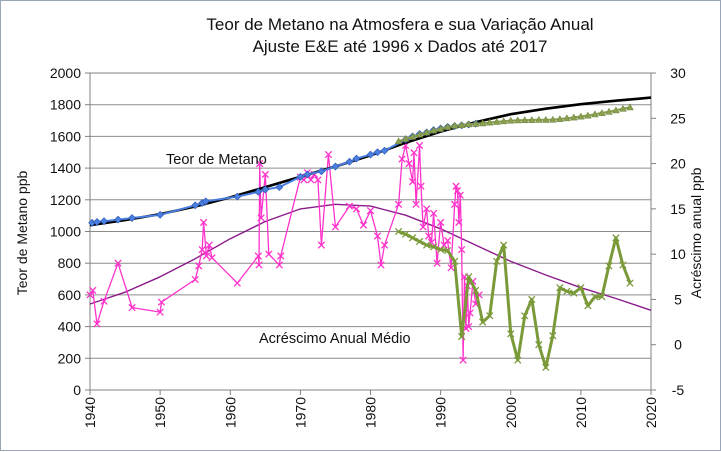 This screenshot has width=721, height=452. I want to click on y-tick-label-right: 15, so click(678, 209).